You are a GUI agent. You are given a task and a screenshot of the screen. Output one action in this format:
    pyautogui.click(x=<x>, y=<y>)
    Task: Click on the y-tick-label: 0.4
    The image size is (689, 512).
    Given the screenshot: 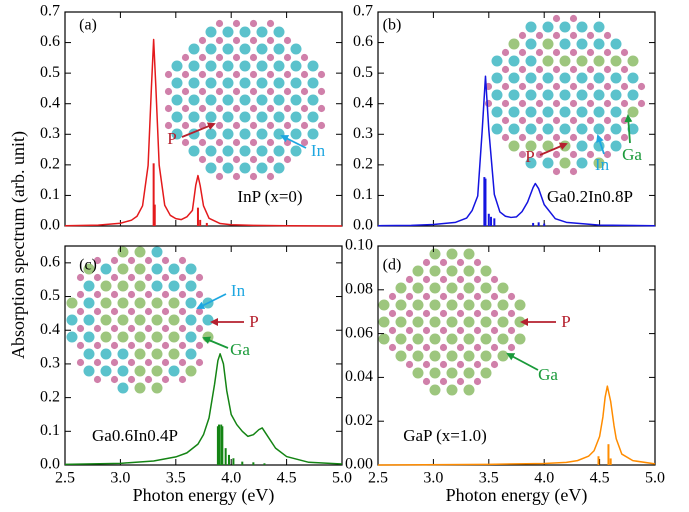 What is the action you would take?
    pyautogui.click(x=50, y=102)
    